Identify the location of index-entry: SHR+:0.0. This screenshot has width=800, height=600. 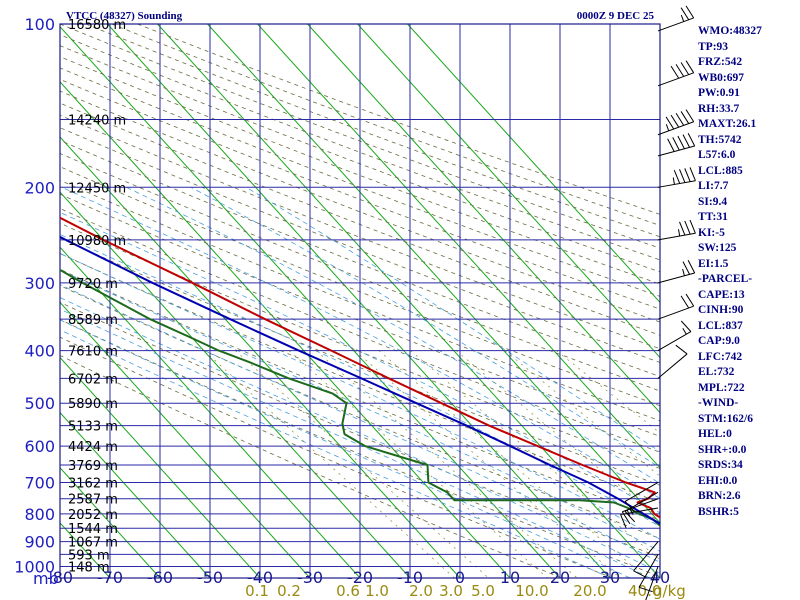
(722, 449).